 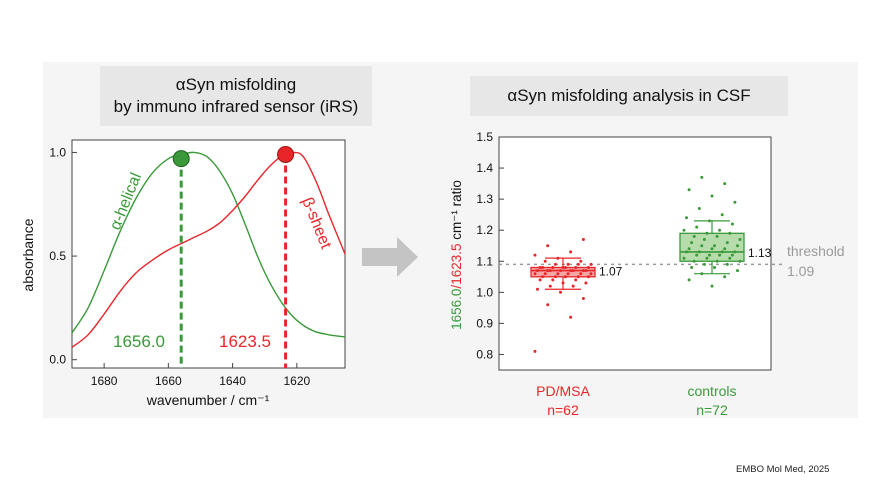 What do you see at coordinates (484, 292) in the screenshot?
I see `boxplot-y-tick-label: 1.0` at bounding box center [484, 292].